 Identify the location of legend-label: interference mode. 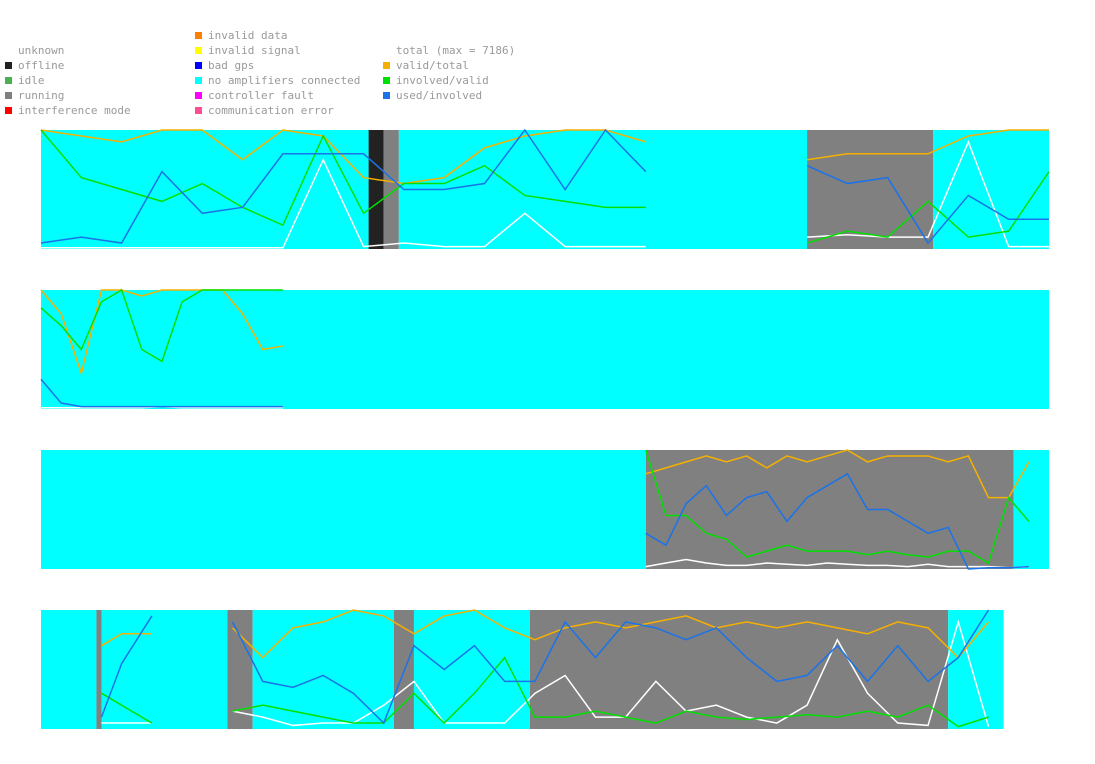
(74, 110).